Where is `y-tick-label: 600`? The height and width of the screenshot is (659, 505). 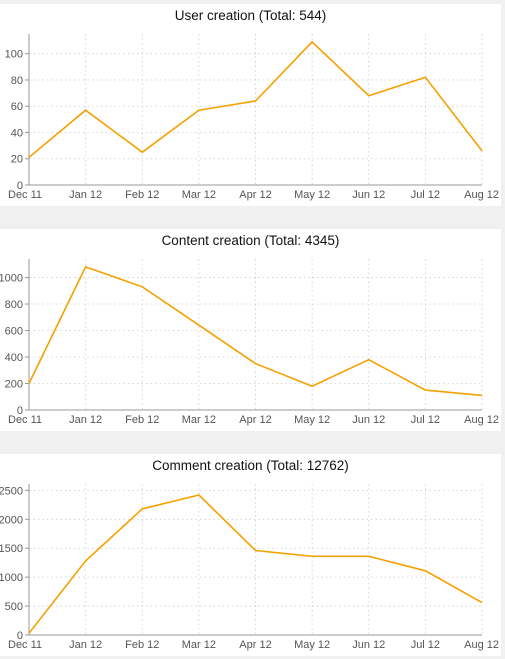
y-tick-label: 600 is located at coordinates (14, 332).